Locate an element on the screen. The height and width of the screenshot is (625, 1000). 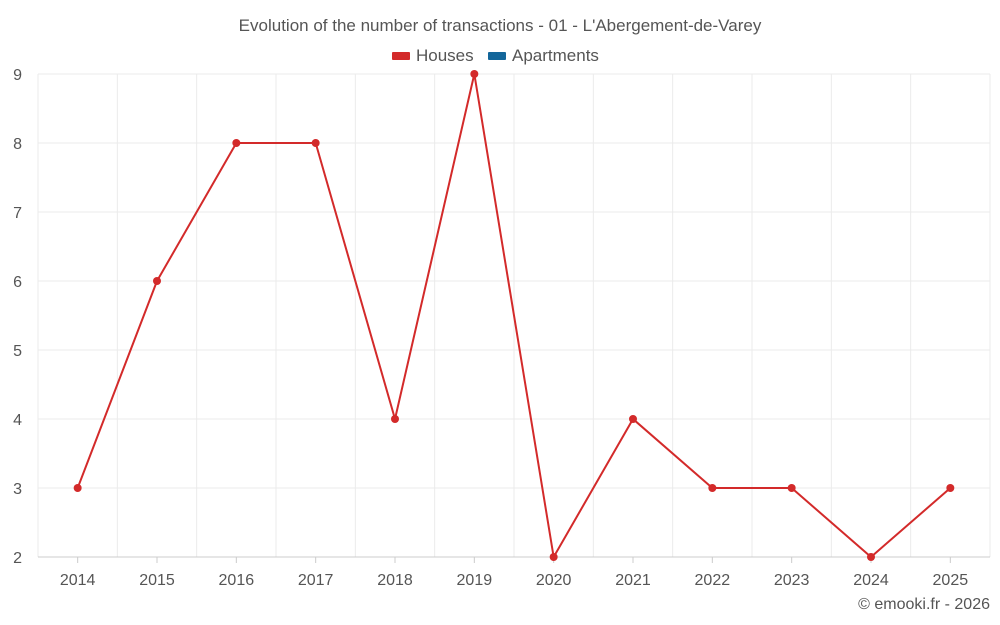
x-tick-label: 2018 is located at coordinates (395, 580).